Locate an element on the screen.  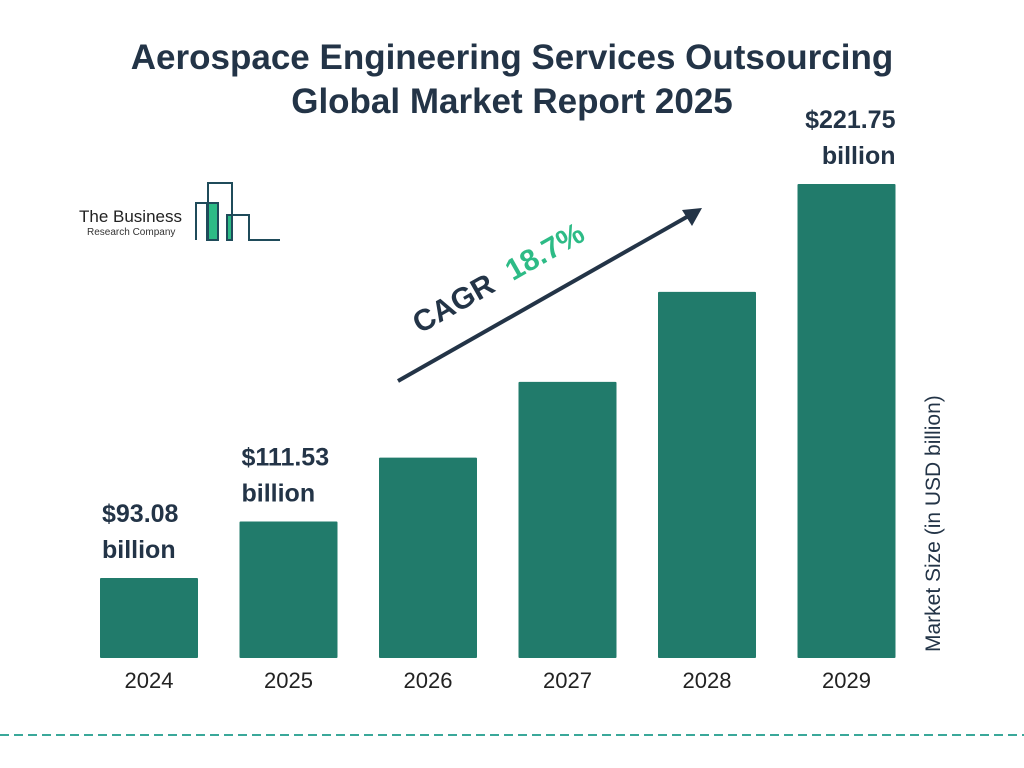
x-tick-label: 2029 is located at coordinates (846, 680).